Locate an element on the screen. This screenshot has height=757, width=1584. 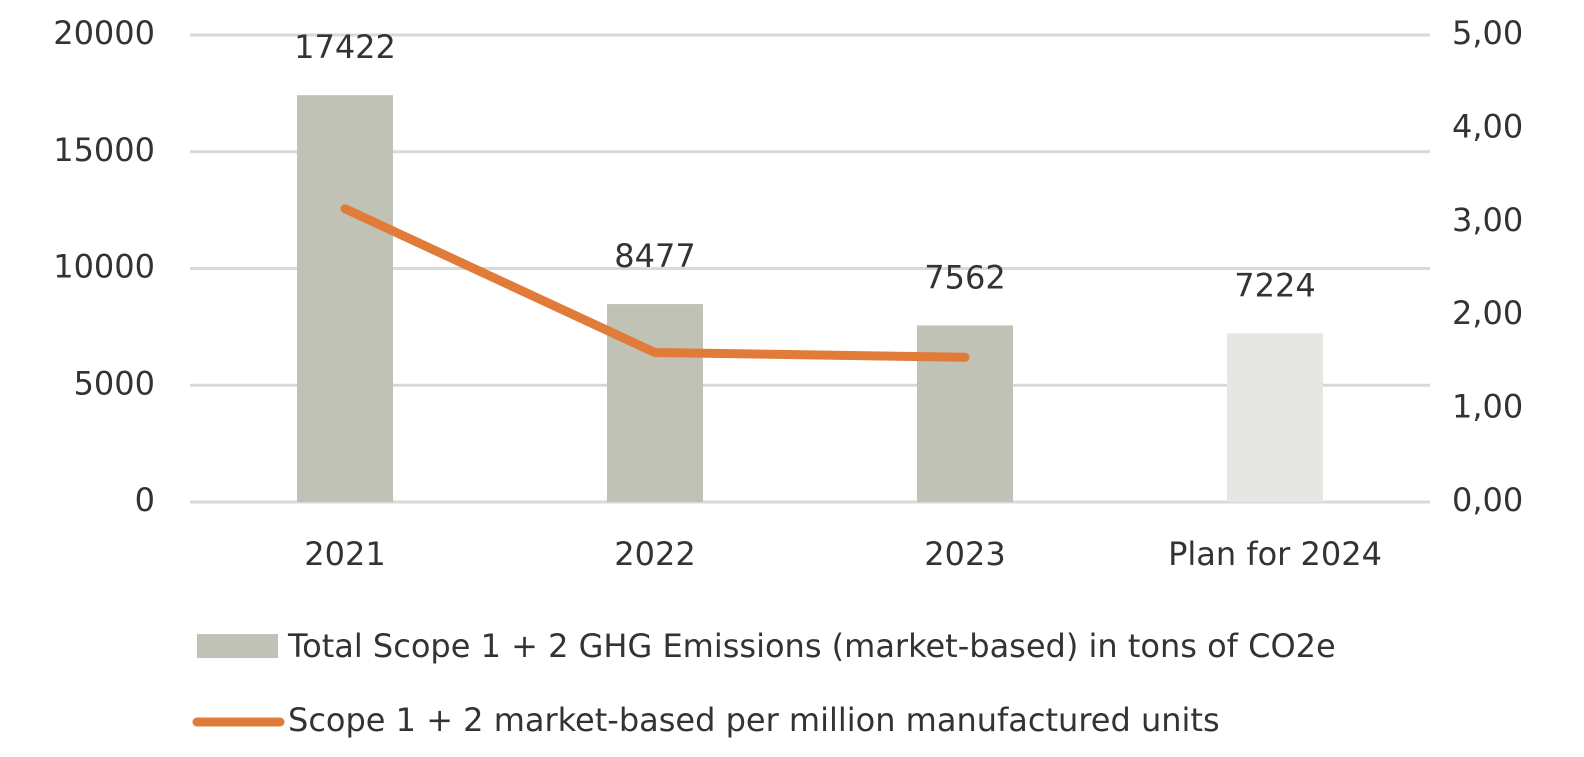
data-label: 17422 is located at coordinates (345, 47).